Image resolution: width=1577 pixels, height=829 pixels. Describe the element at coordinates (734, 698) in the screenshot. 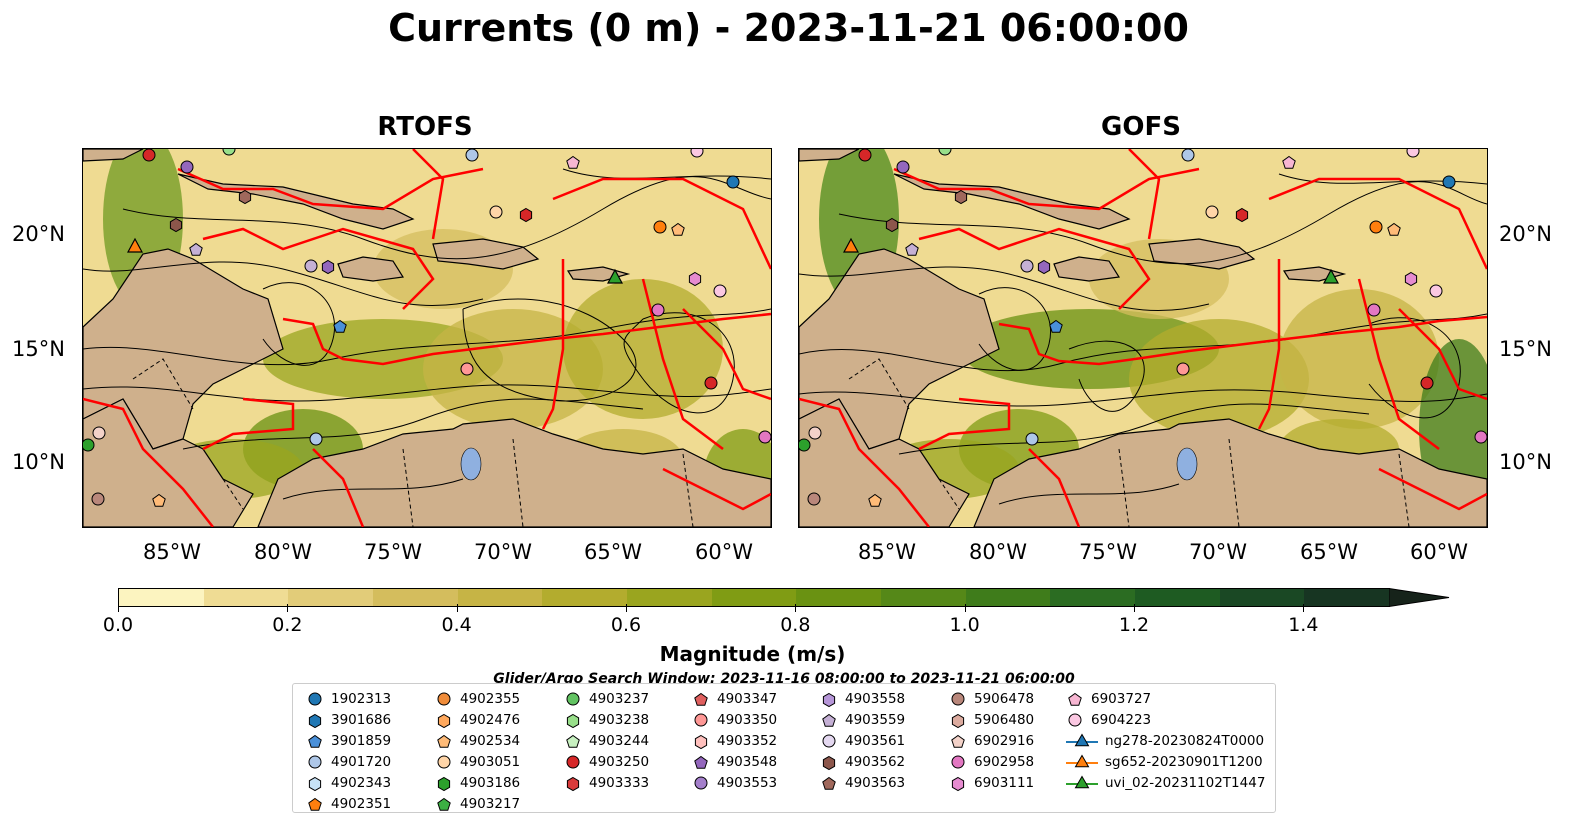

I see `legend-item: 4903347` at that location.